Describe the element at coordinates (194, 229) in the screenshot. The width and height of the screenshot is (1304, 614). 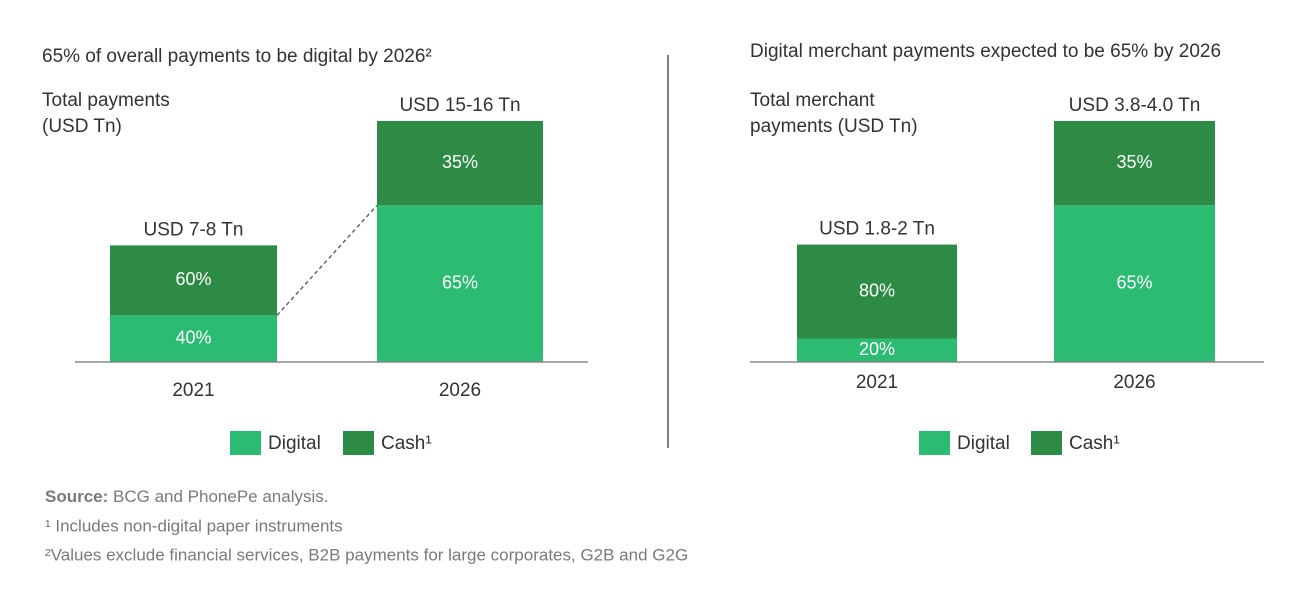
I see `total-label: USD 7-8 Tn` at that location.